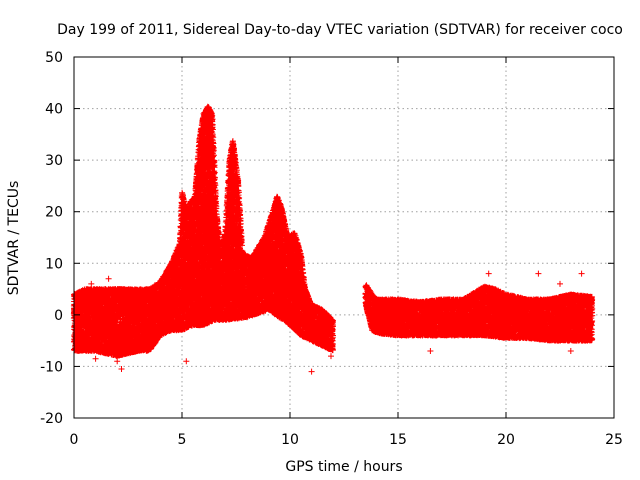  I want to click on x-tick-label: 0, so click(74, 440).